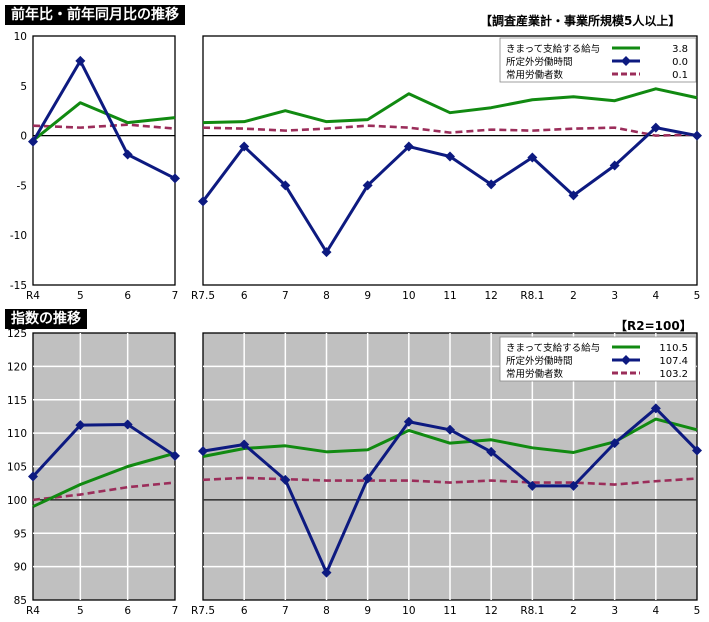 Image resolution: width=709 pixels, height=622 pixels. What do you see at coordinates (17, 401) in the screenshot?
I see `y-tick-label: 115` at bounding box center [17, 401].